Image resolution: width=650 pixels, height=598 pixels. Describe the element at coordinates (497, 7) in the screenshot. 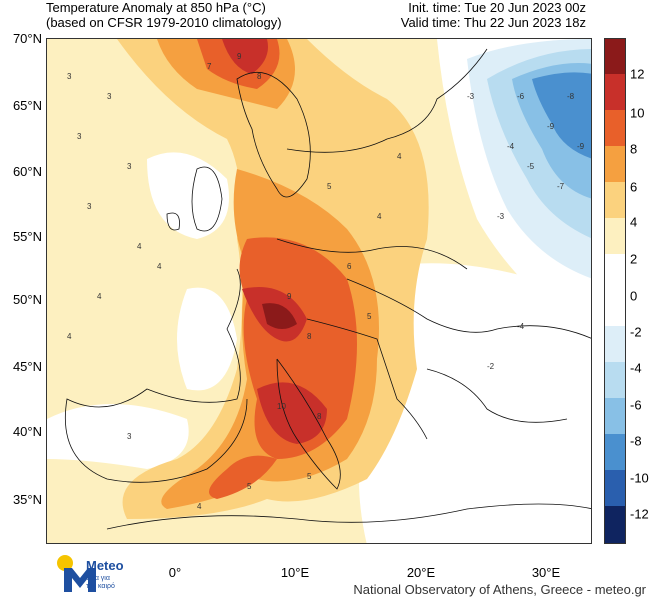

I see `init-time: Init. time: Tue 20 Jun 2023 00z` at that location.